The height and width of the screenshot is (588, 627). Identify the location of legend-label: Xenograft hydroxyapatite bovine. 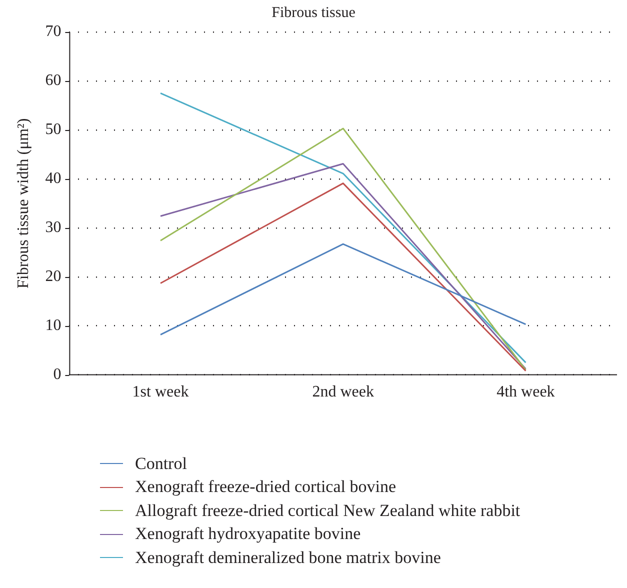
(248, 534).